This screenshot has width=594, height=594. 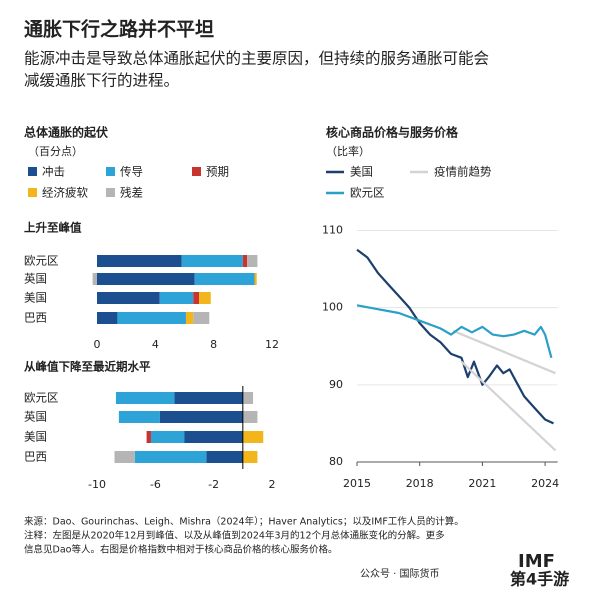 I want to click on legend-label: 冲击, so click(x=53, y=172).